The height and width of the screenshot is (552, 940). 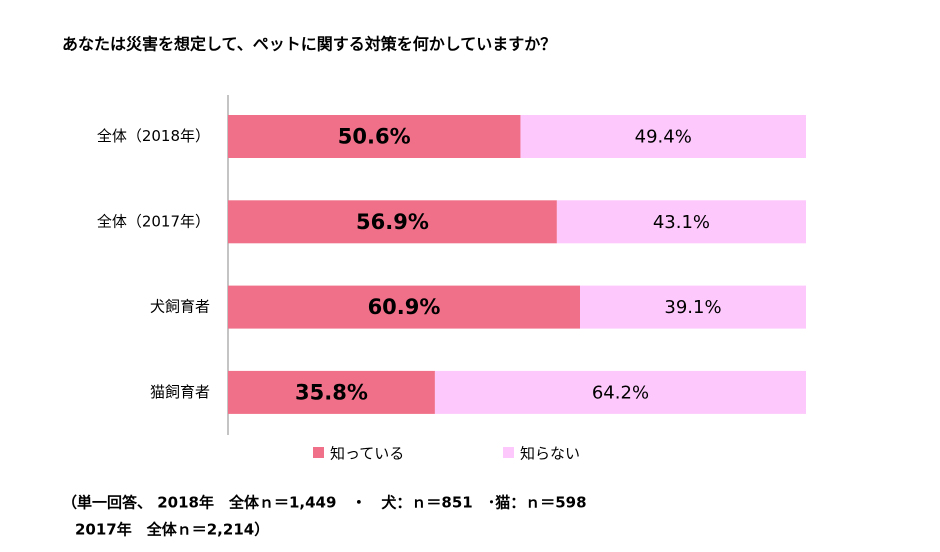 I want to click on data-label: 35.8%, so click(x=331, y=392).